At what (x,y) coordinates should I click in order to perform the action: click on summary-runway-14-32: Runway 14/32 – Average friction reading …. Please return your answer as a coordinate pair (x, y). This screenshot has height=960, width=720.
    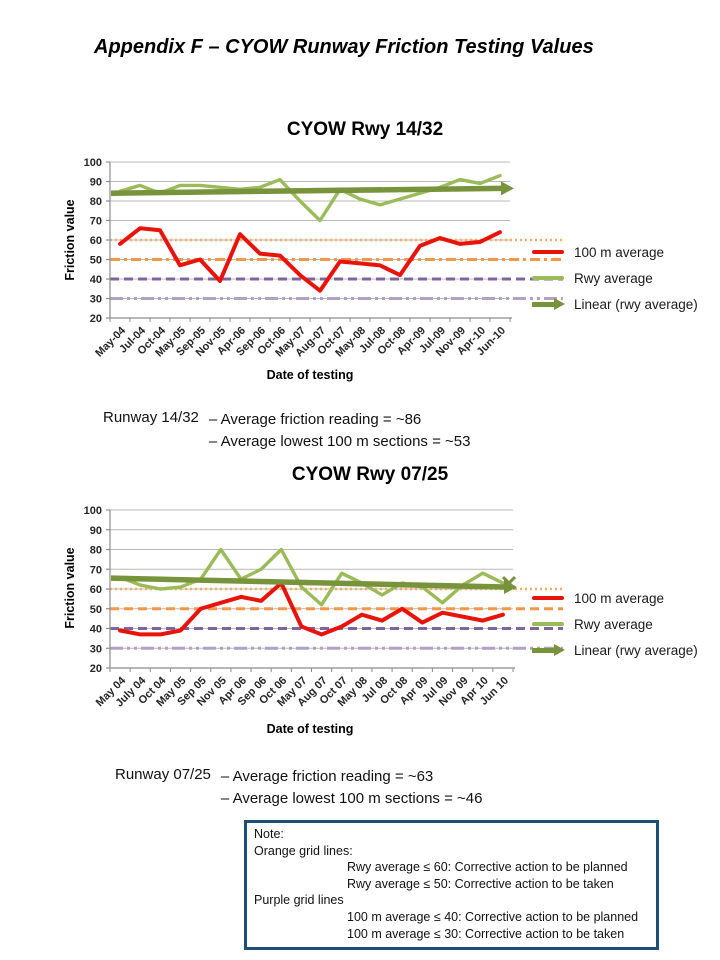
    Looking at the image, I should click on (286, 431).